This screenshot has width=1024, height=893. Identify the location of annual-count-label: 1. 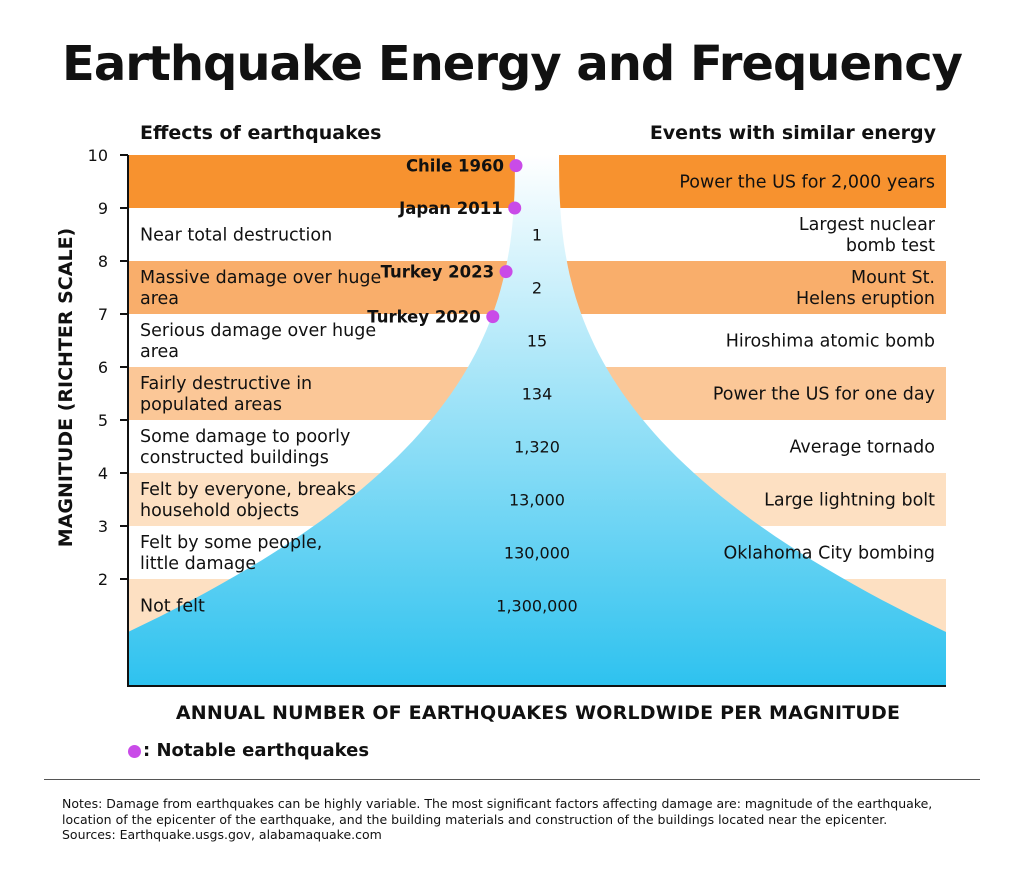
(537, 235).